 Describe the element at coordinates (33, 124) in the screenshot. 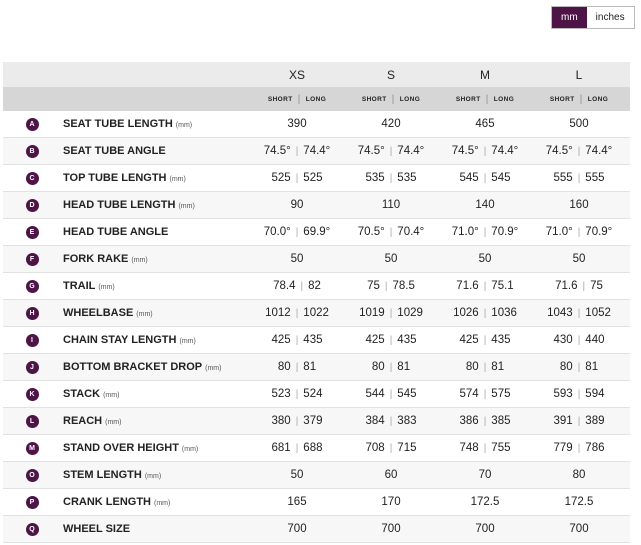

I see `letter-cell: A` at that location.